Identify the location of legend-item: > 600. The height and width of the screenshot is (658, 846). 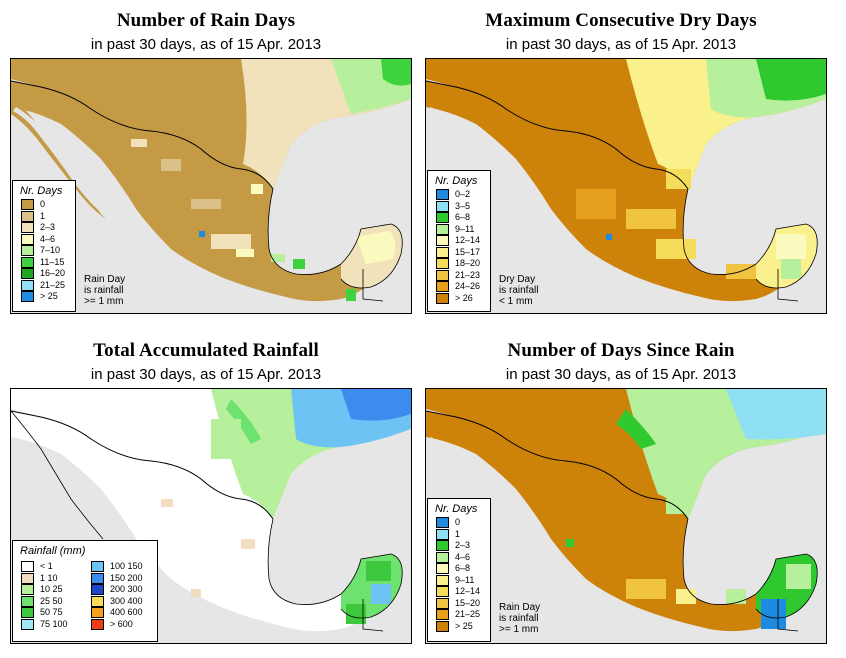
(120, 624).